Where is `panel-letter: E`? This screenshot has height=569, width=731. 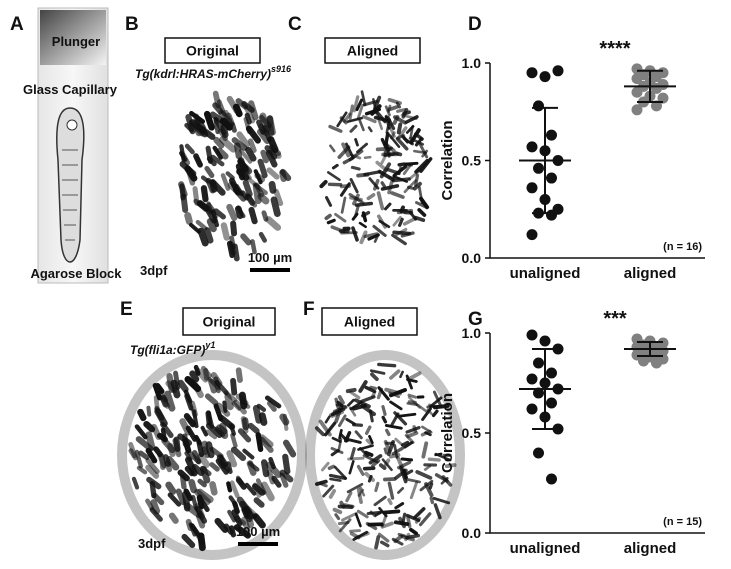 panel-letter: E is located at coordinates (126, 309).